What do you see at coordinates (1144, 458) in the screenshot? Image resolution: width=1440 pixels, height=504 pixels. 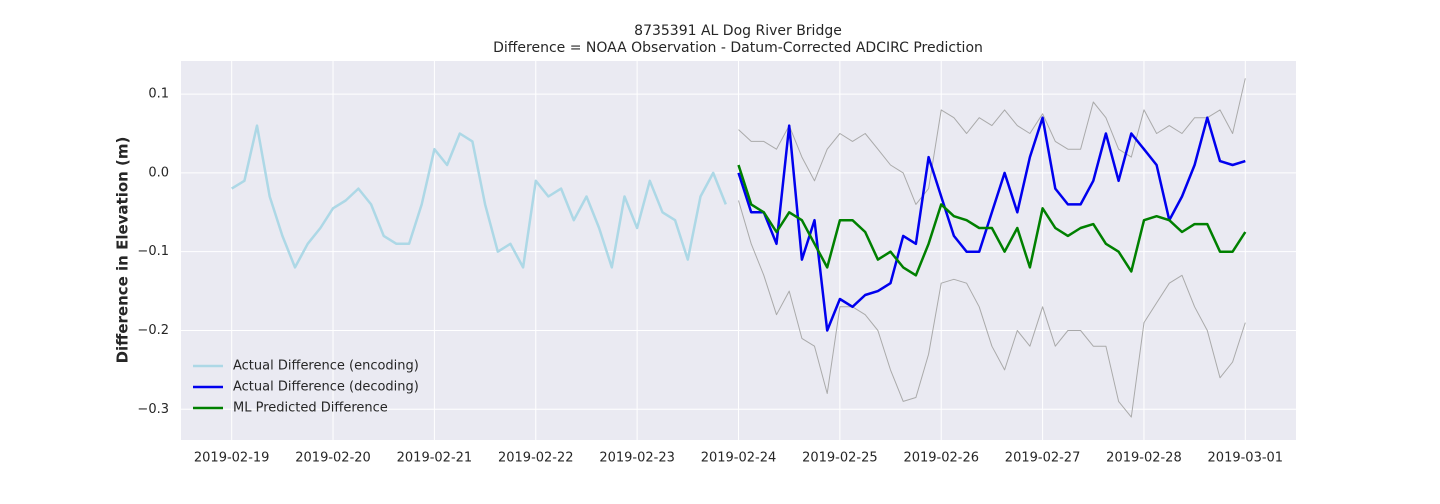 I see `x-tick-label: 2019-02-28` at bounding box center [1144, 458].